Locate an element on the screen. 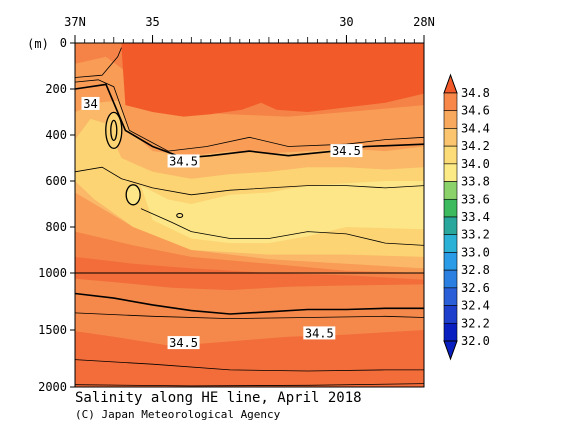 The height and width of the screenshot is (423, 570). colorbar-label-9: 33.0 is located at coordinates (475, 252).